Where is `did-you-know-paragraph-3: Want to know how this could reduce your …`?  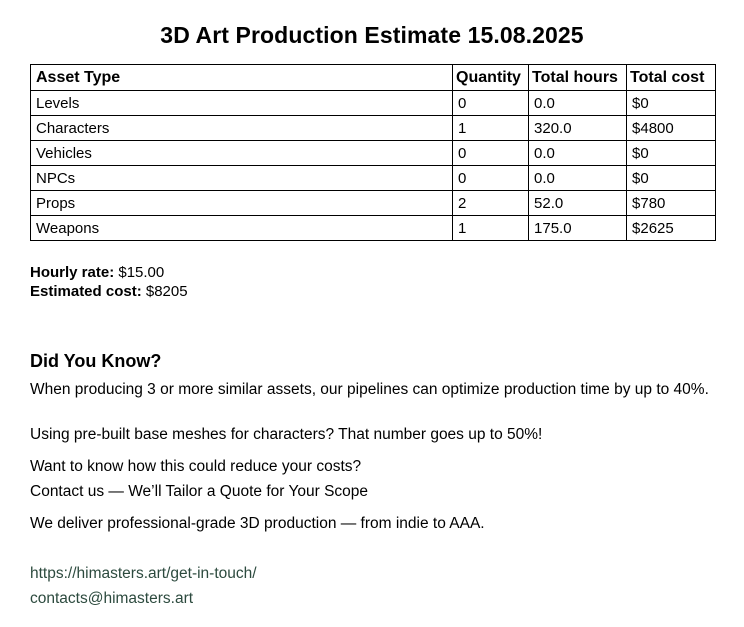 did-you-know-paragraph-3: Want to know how this could reduce your … is located at coordinates (196, 466).